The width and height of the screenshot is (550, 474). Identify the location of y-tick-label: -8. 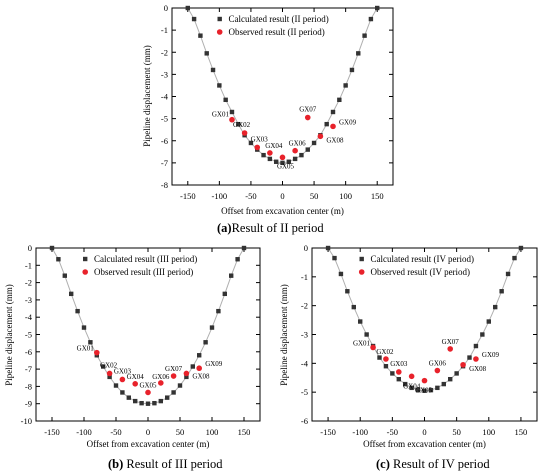
(28, 386).